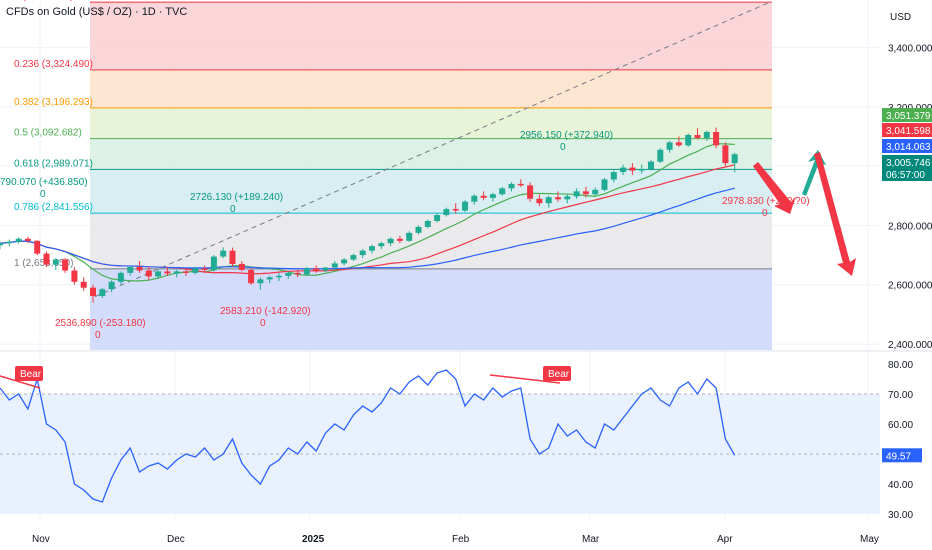  Describe the element at coordinates (53, 163) in the screenshot. I see `fib-label: 0.618 (2,989.071)` at that location.